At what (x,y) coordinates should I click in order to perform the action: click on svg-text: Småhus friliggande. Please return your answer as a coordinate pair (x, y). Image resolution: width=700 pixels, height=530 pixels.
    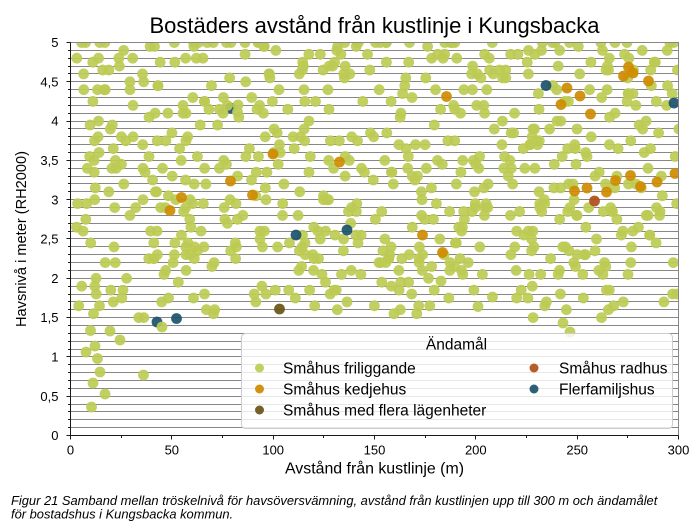
    Looking at the image, I should click on (349, 368).